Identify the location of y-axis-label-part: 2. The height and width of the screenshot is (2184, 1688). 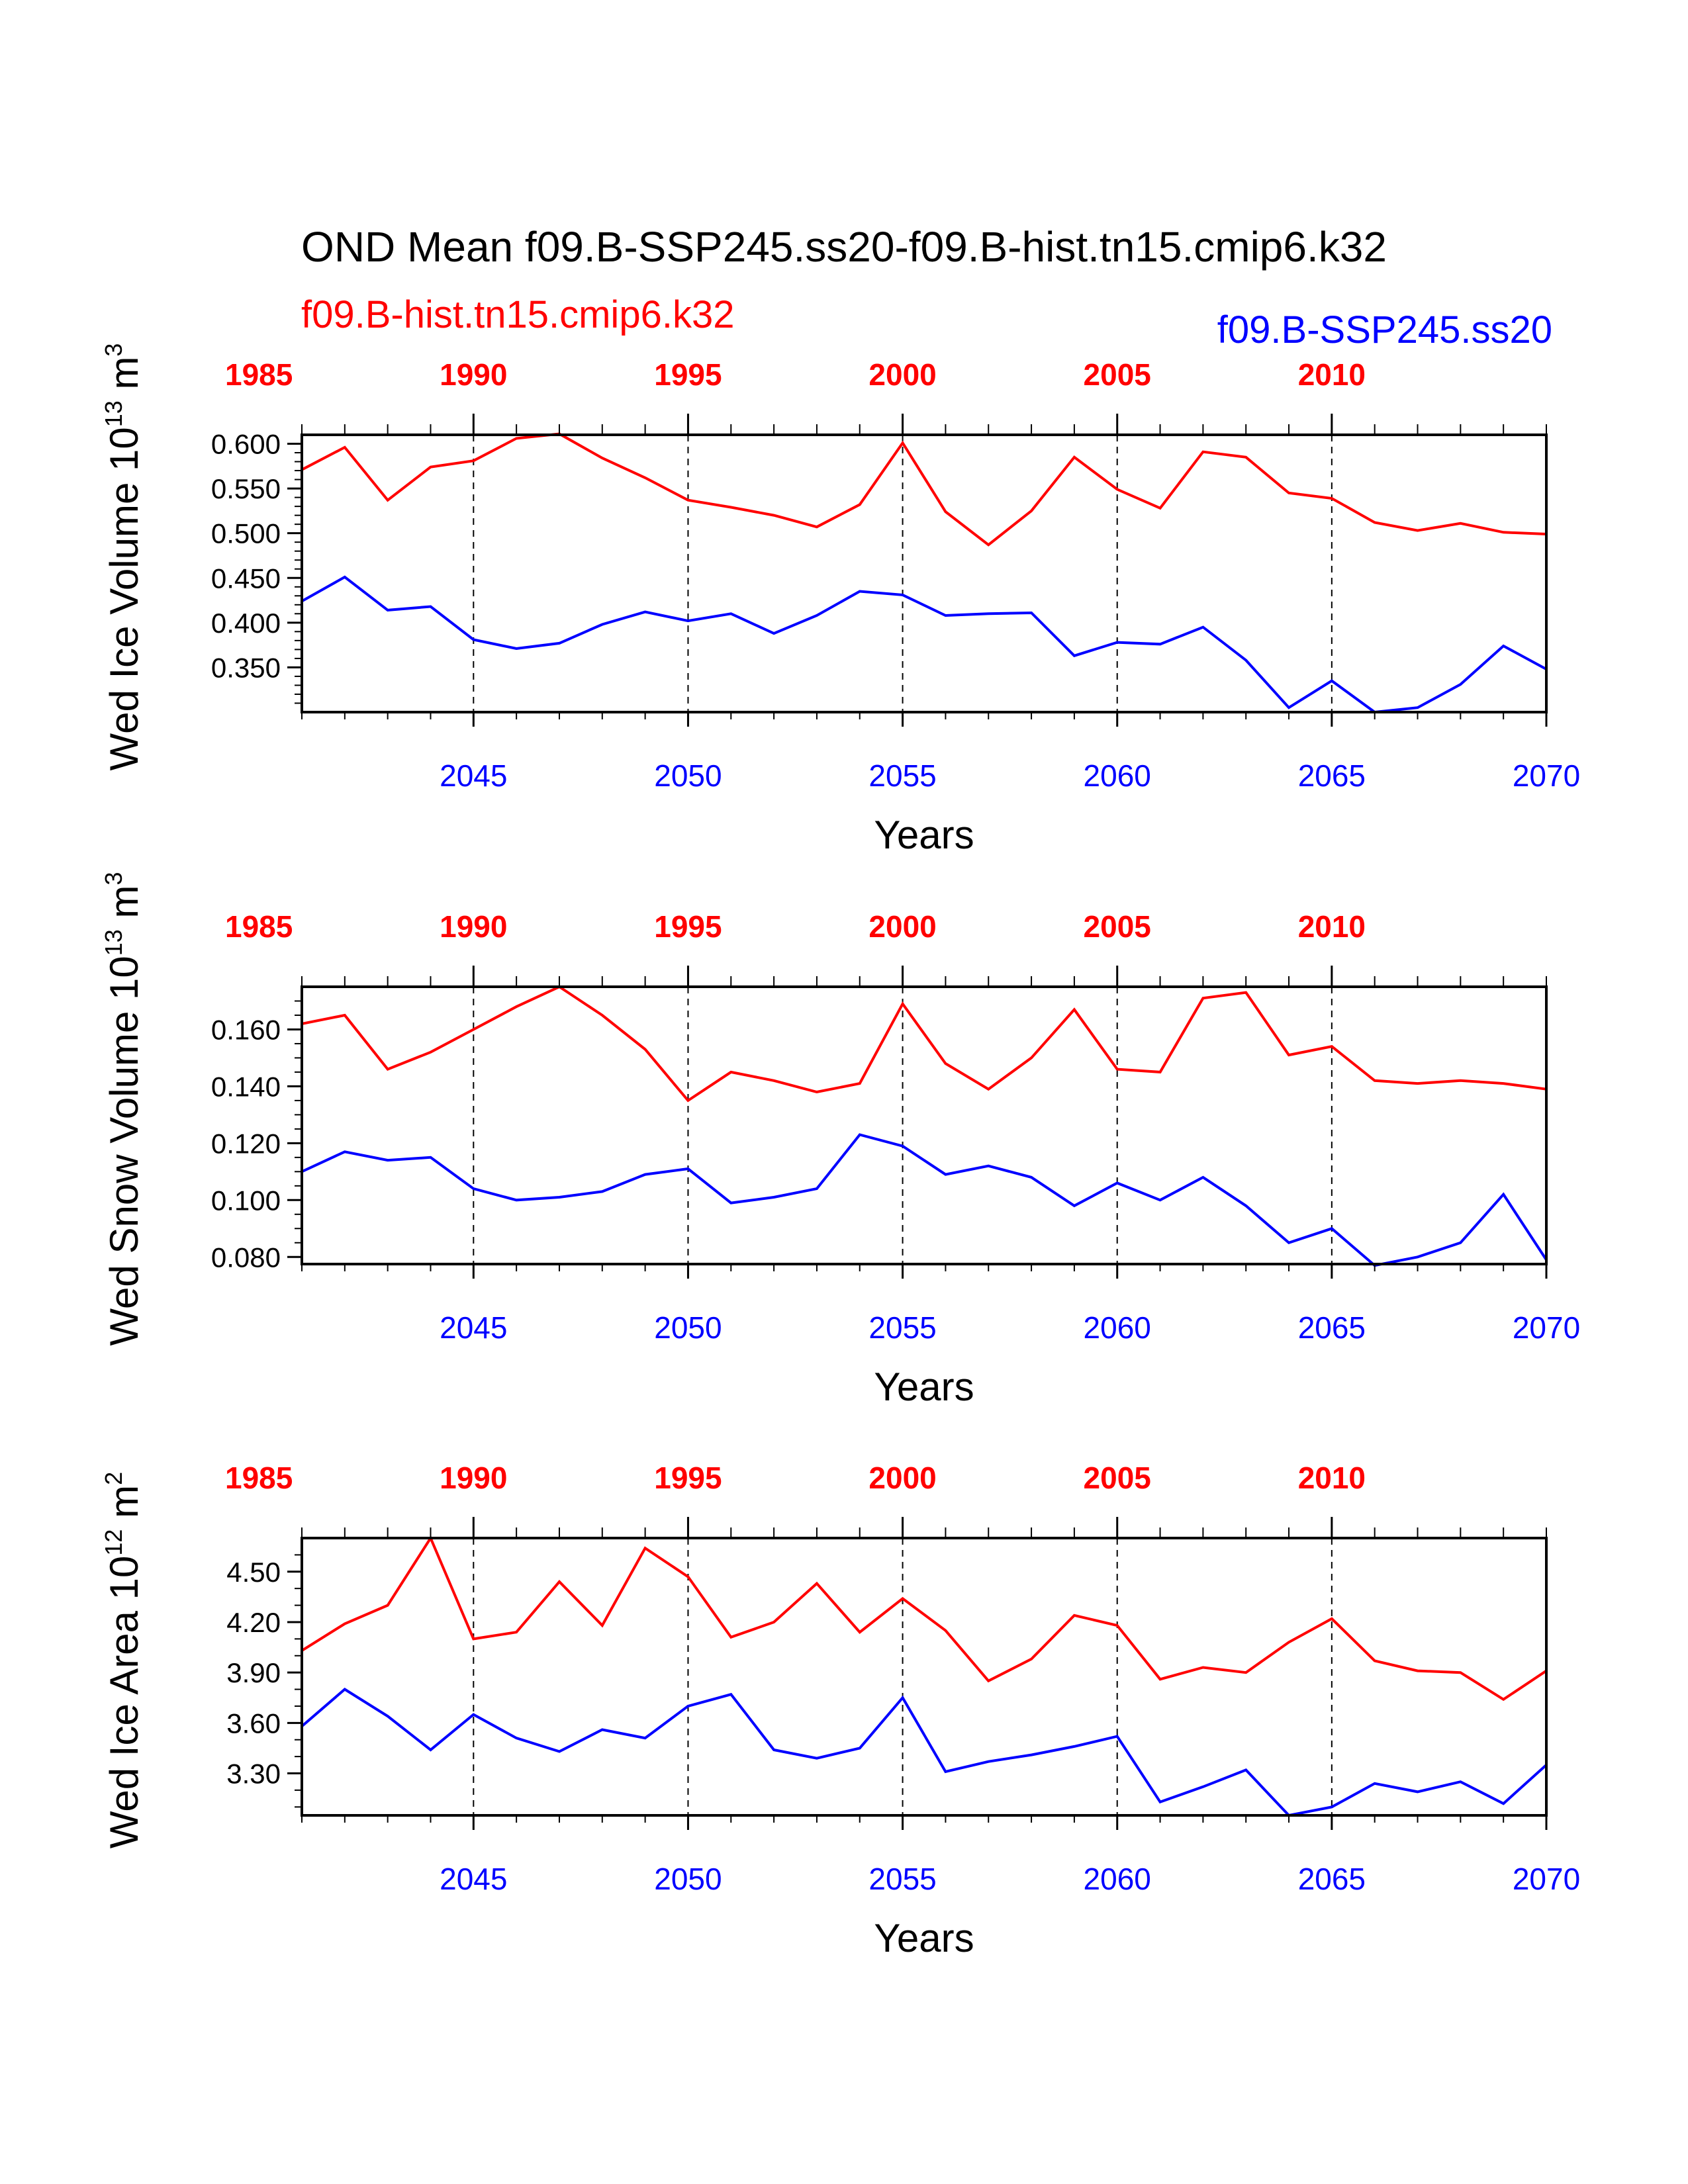
(113, 1479).